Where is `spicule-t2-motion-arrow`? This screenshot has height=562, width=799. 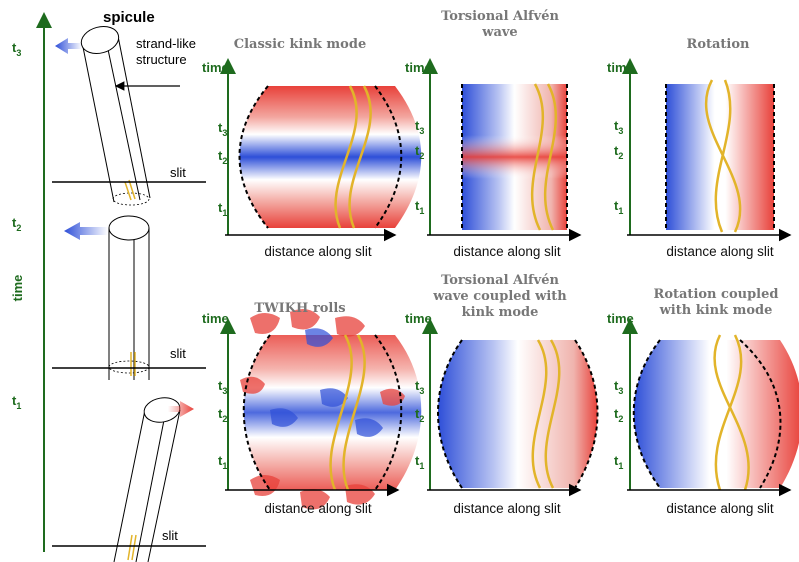 spicule-t2-motion-arrow is located at coordinates (86, 231).